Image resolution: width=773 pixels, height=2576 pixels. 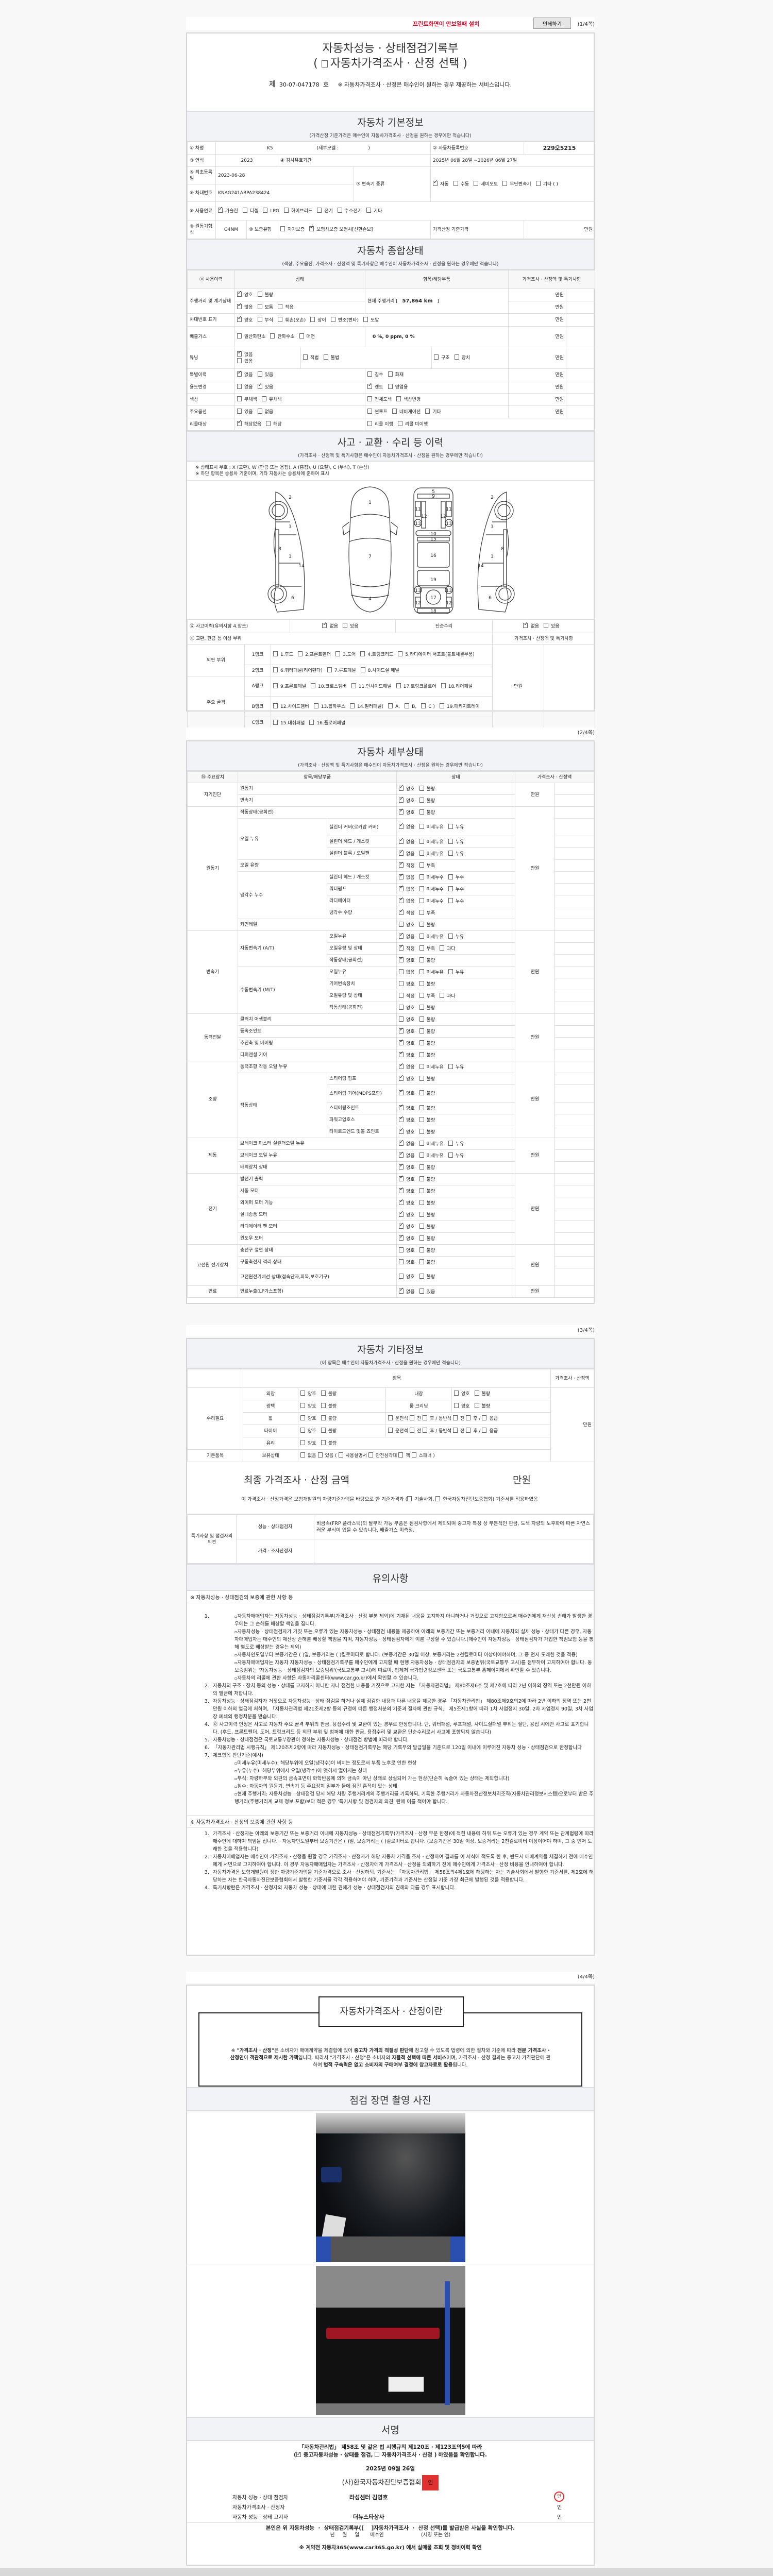 I want to click on option-1: 미세누수, so click(x=431, y=889).